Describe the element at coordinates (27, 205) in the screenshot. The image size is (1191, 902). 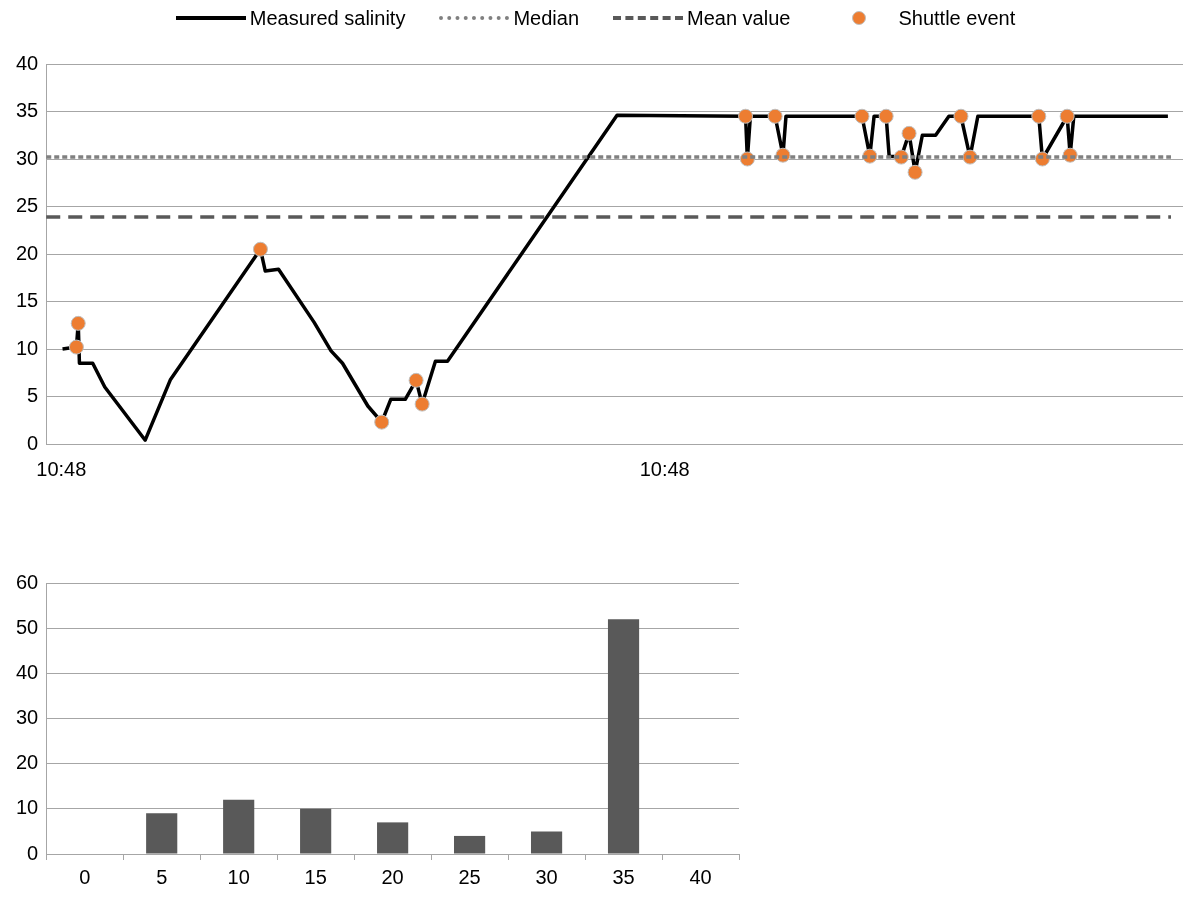
I see `y-tick-label: 25` at that location.